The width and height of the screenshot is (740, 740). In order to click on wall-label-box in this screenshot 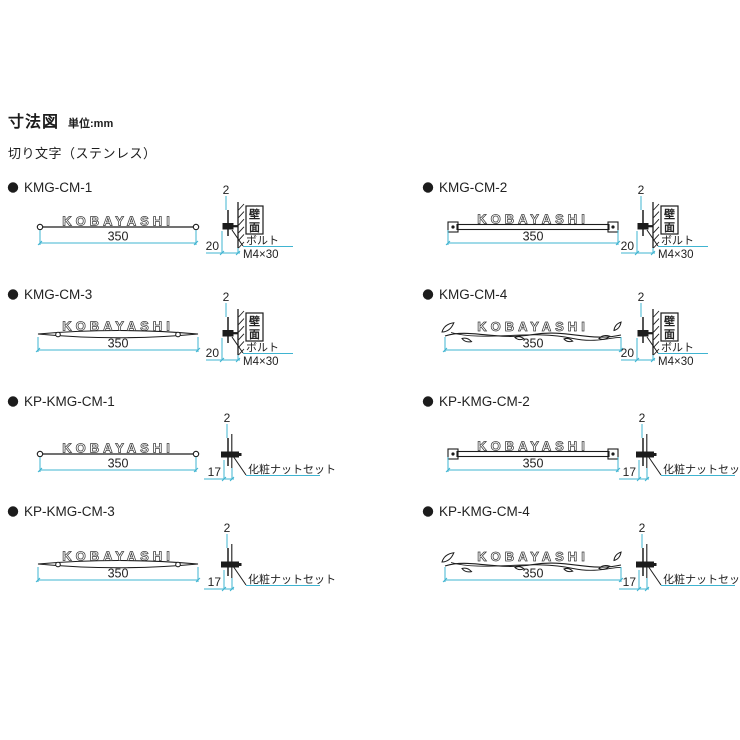, I will do `click(669, 220)`.